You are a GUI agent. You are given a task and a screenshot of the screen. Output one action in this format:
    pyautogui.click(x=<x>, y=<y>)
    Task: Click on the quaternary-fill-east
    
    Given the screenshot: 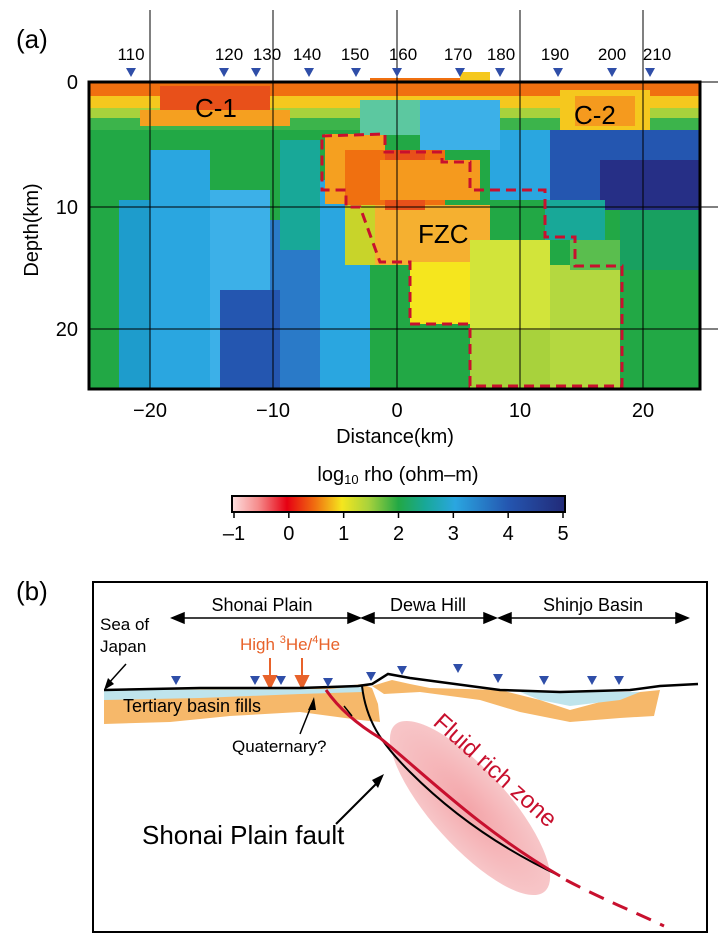 What is the action you would take?
    pyautogui.click(x=580, y=699)
    